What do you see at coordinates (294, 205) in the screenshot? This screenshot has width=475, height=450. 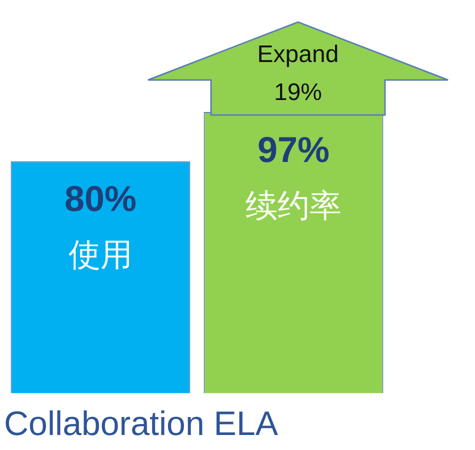 I see `x-tick-label: 续约率` at bounding box center [294, 205].